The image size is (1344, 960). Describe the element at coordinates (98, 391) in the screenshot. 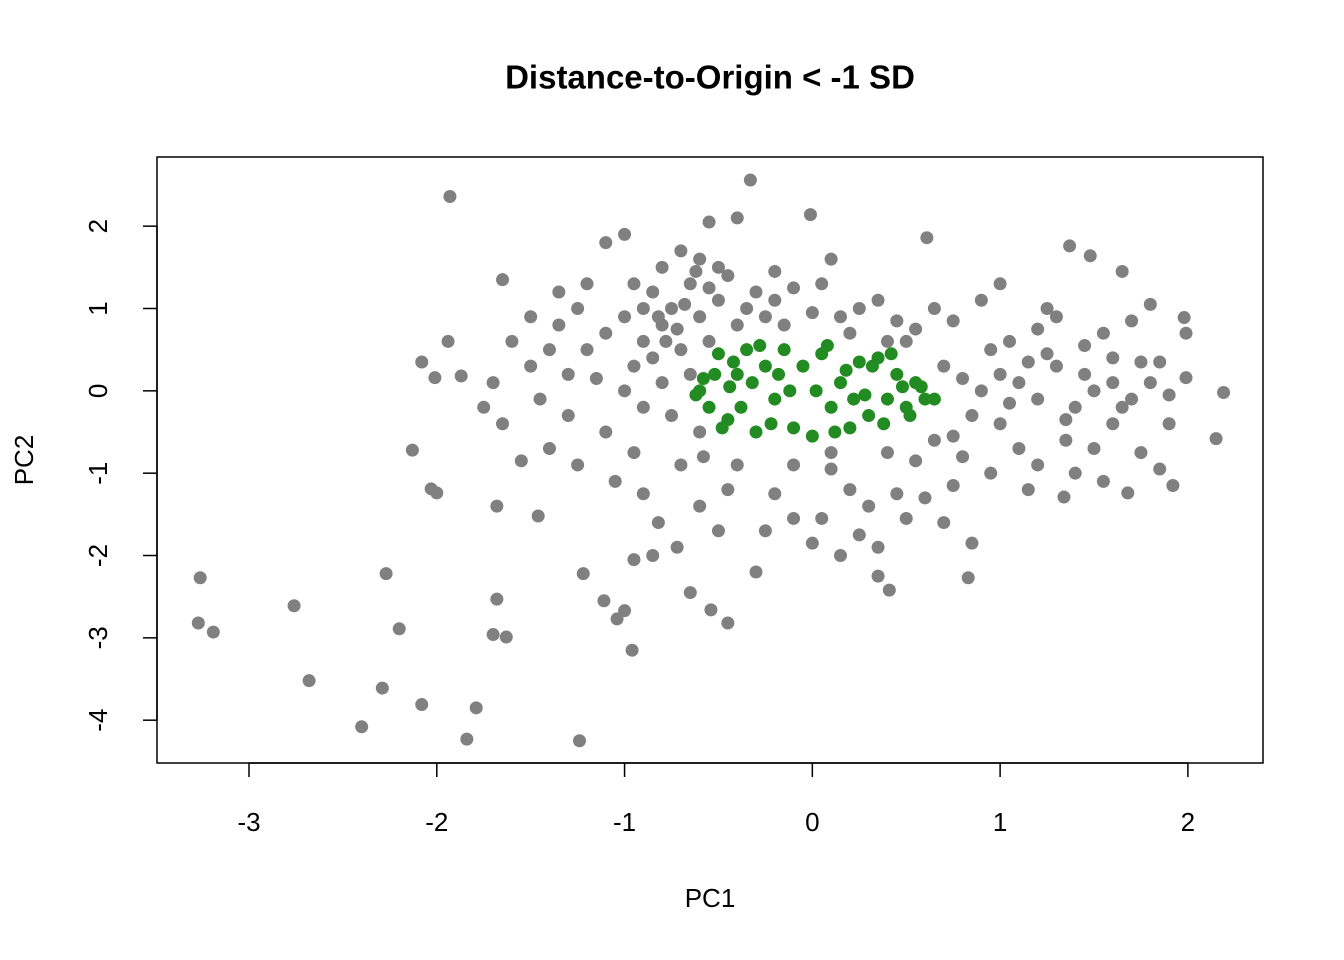

I see `y-tick-label: 0` at that location.